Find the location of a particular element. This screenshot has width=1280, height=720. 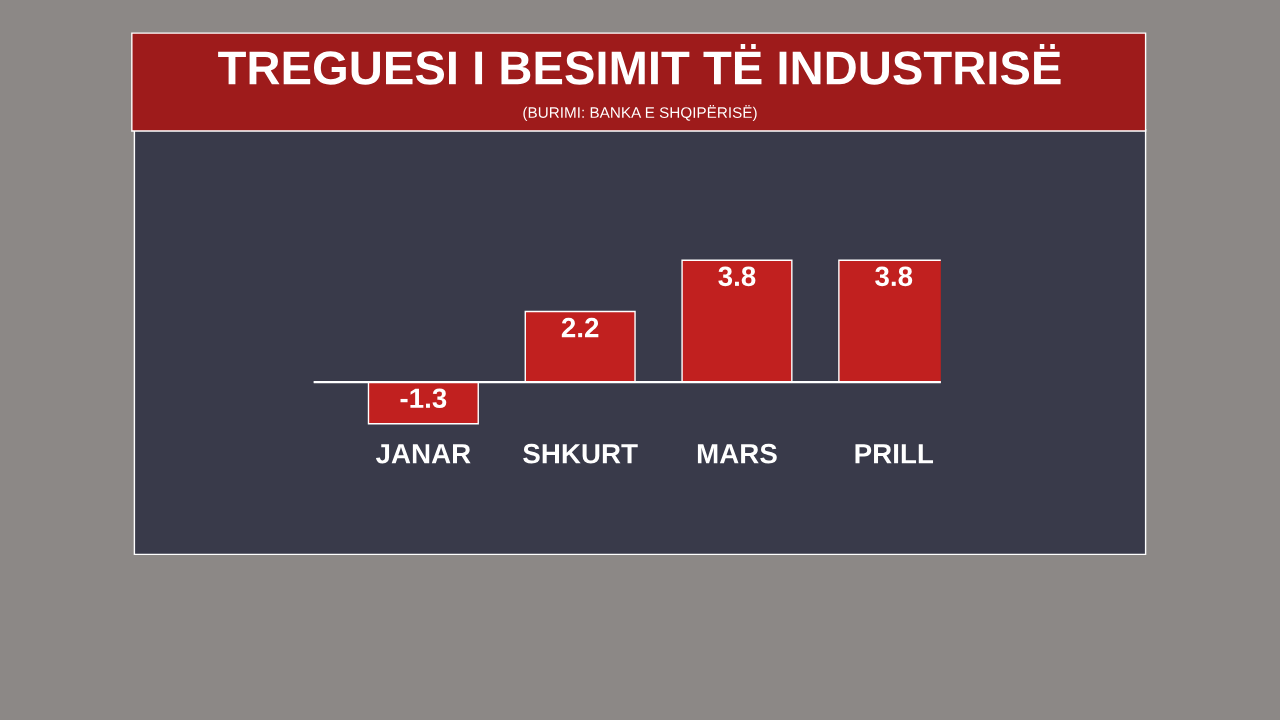

chart-title: TREGUESI I BESIMIT TË INDUSTRISË is located at coordinates (639, 64).